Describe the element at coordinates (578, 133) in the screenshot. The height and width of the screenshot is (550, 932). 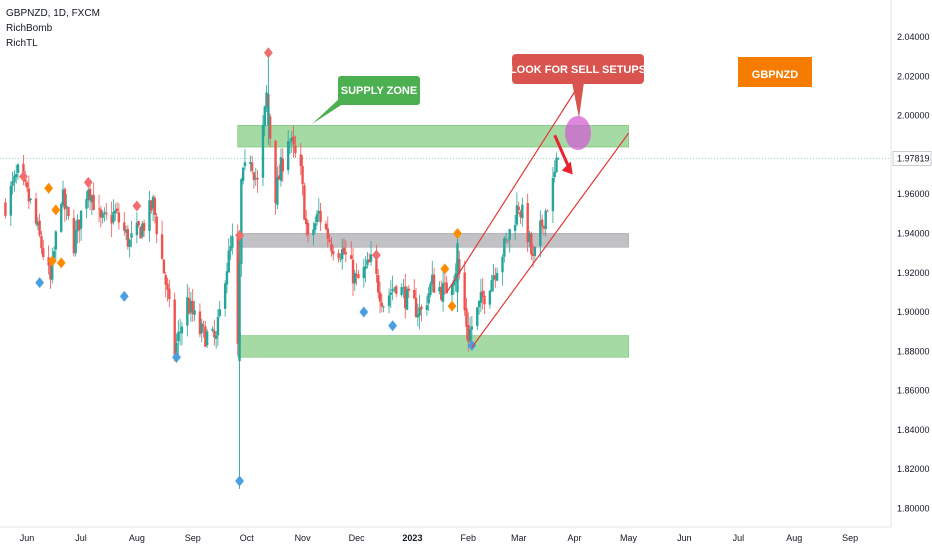
I see `highlight-circle` at that location.